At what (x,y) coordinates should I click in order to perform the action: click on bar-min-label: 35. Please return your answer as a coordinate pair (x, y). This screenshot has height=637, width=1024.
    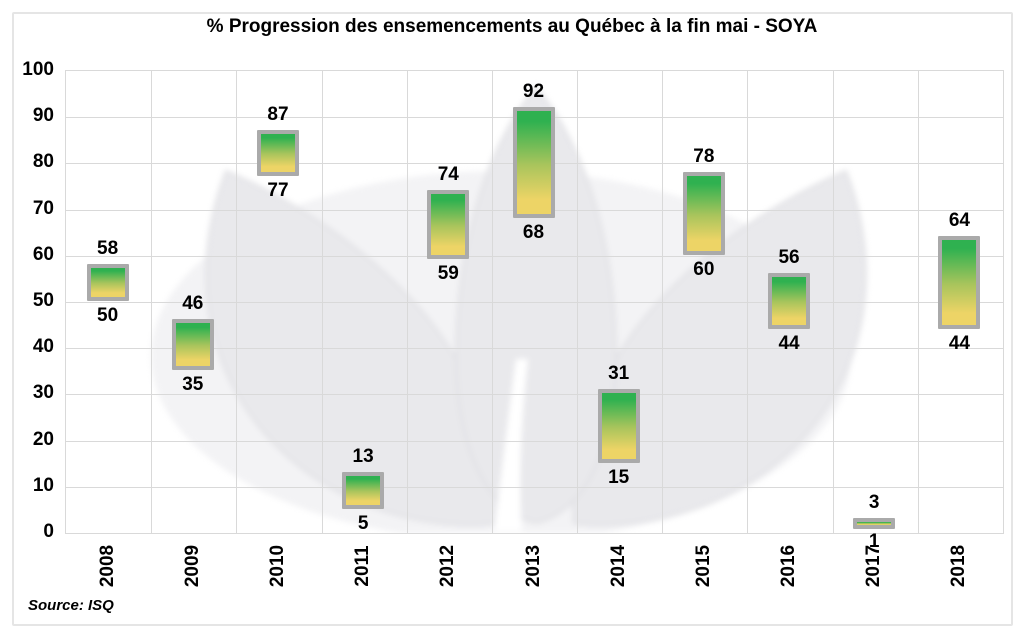
    Looking at the image, I should click on (193, 385).